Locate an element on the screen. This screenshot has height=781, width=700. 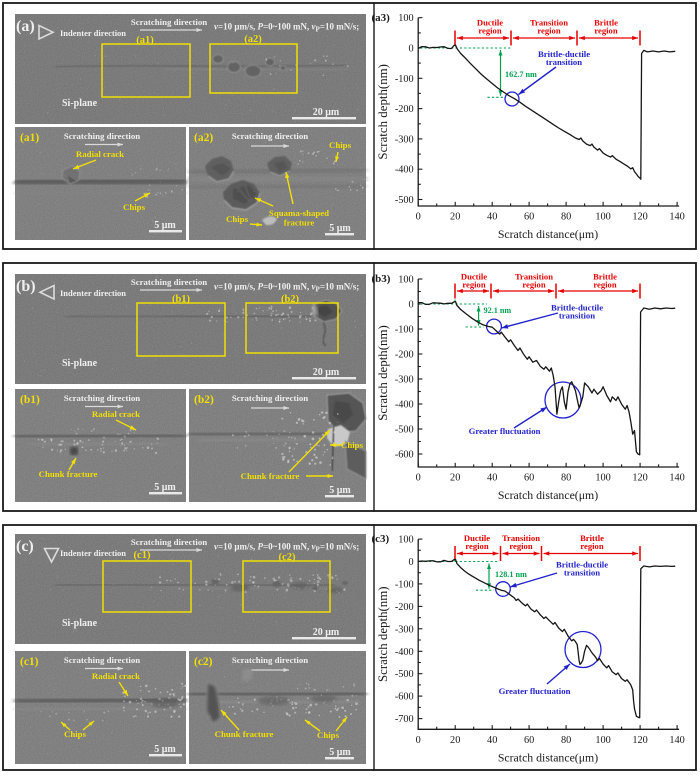
svg-text: 162.7 nm is located at coordinates (521, 74).